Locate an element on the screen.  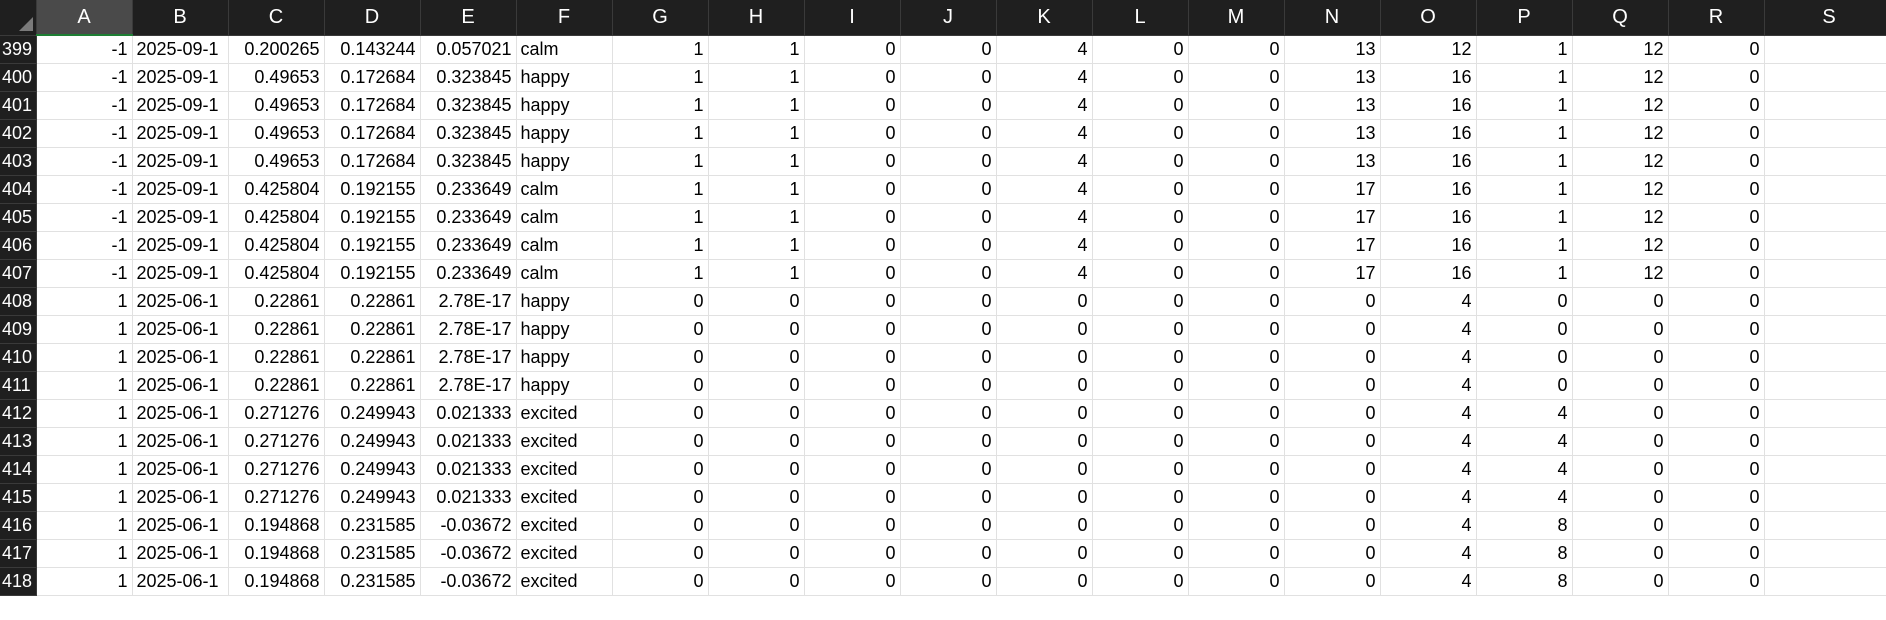
cell-e: 0.233649 is located at coordinates (468, 217).